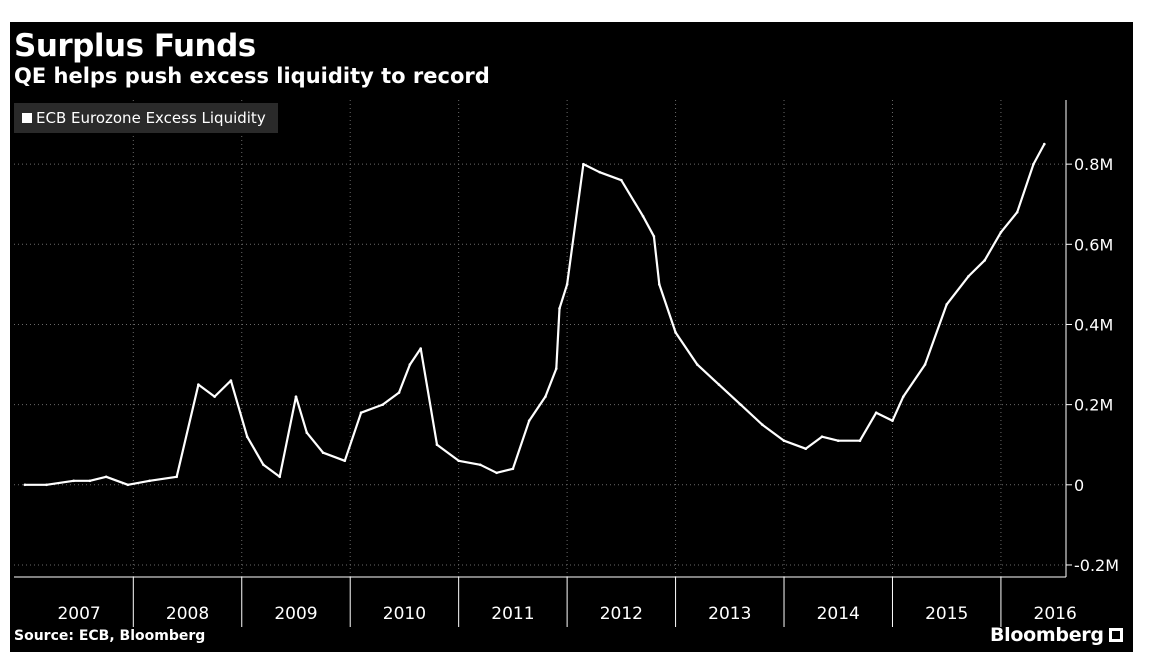 This screenshot has height=663, width=1157. Describe the element at coordinates (1093, 164) in the screenshot. I see `y-tick-label: 0.8M` at that location.